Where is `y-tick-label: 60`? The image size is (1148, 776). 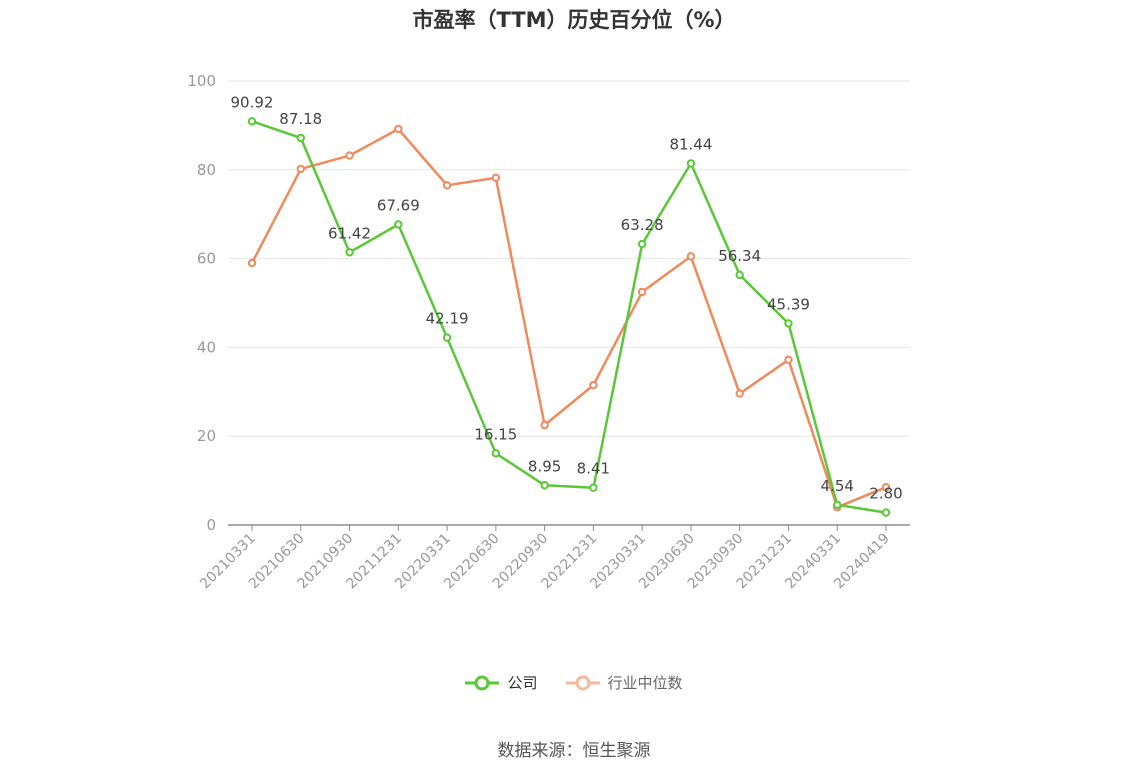
y-tick-label: 60 is located at coordinates (206, 259).